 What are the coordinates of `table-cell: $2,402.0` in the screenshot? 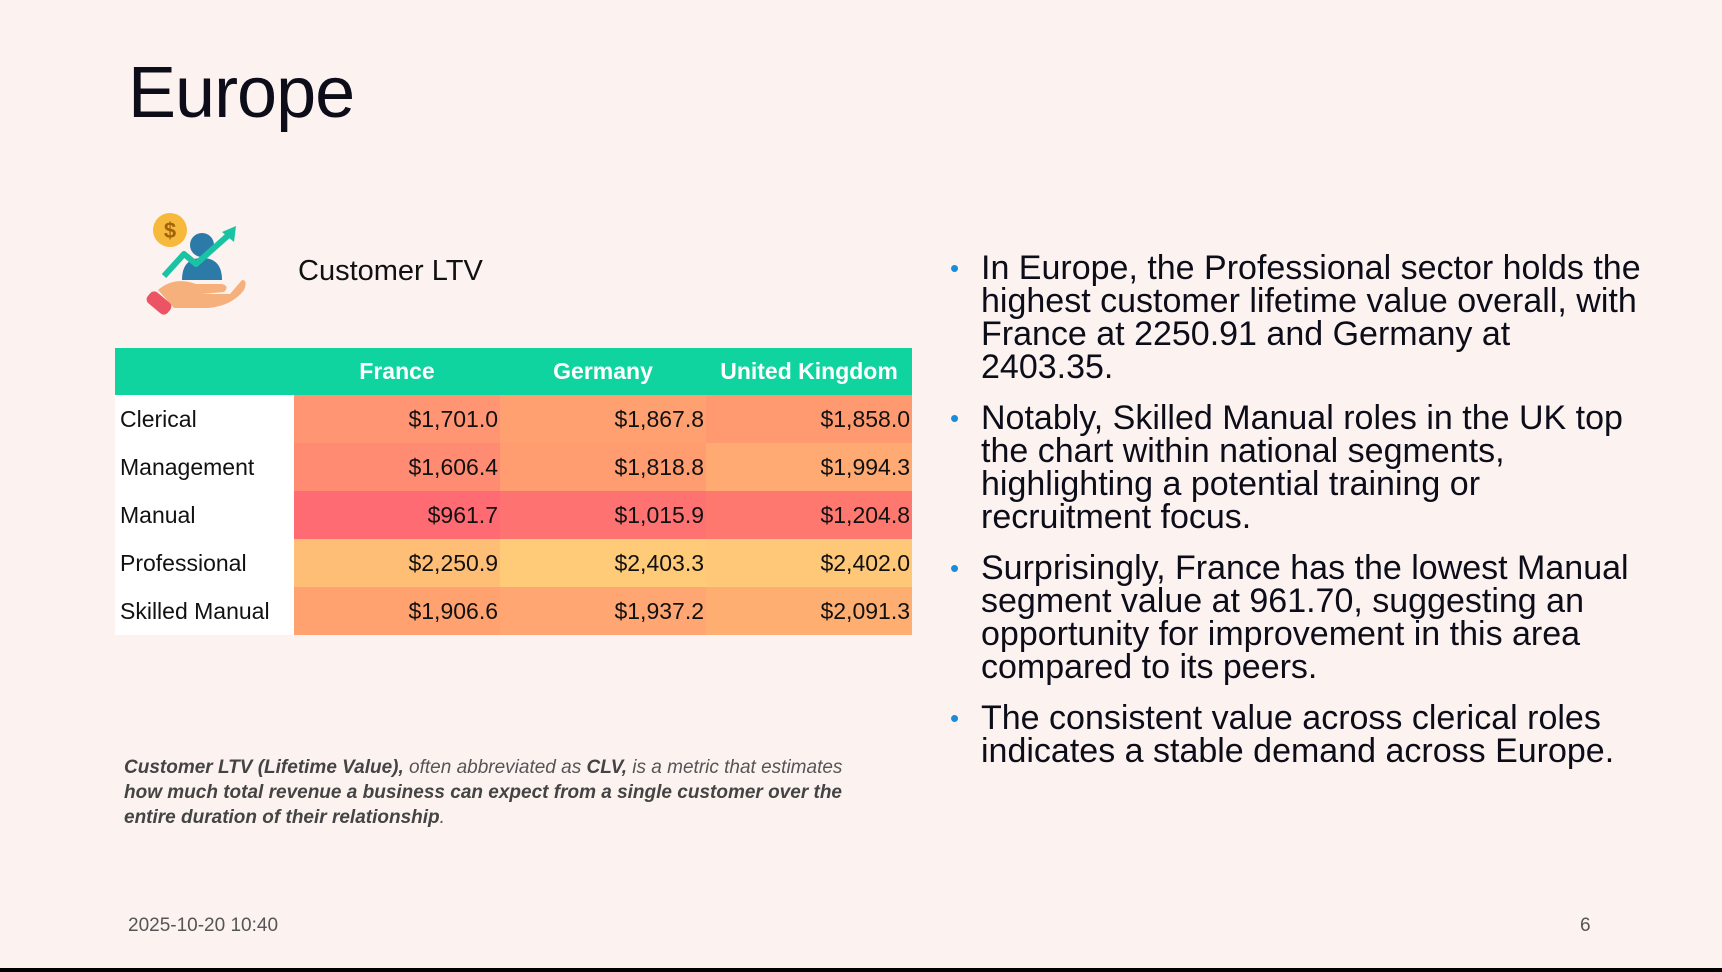 It's located at (809, 563).